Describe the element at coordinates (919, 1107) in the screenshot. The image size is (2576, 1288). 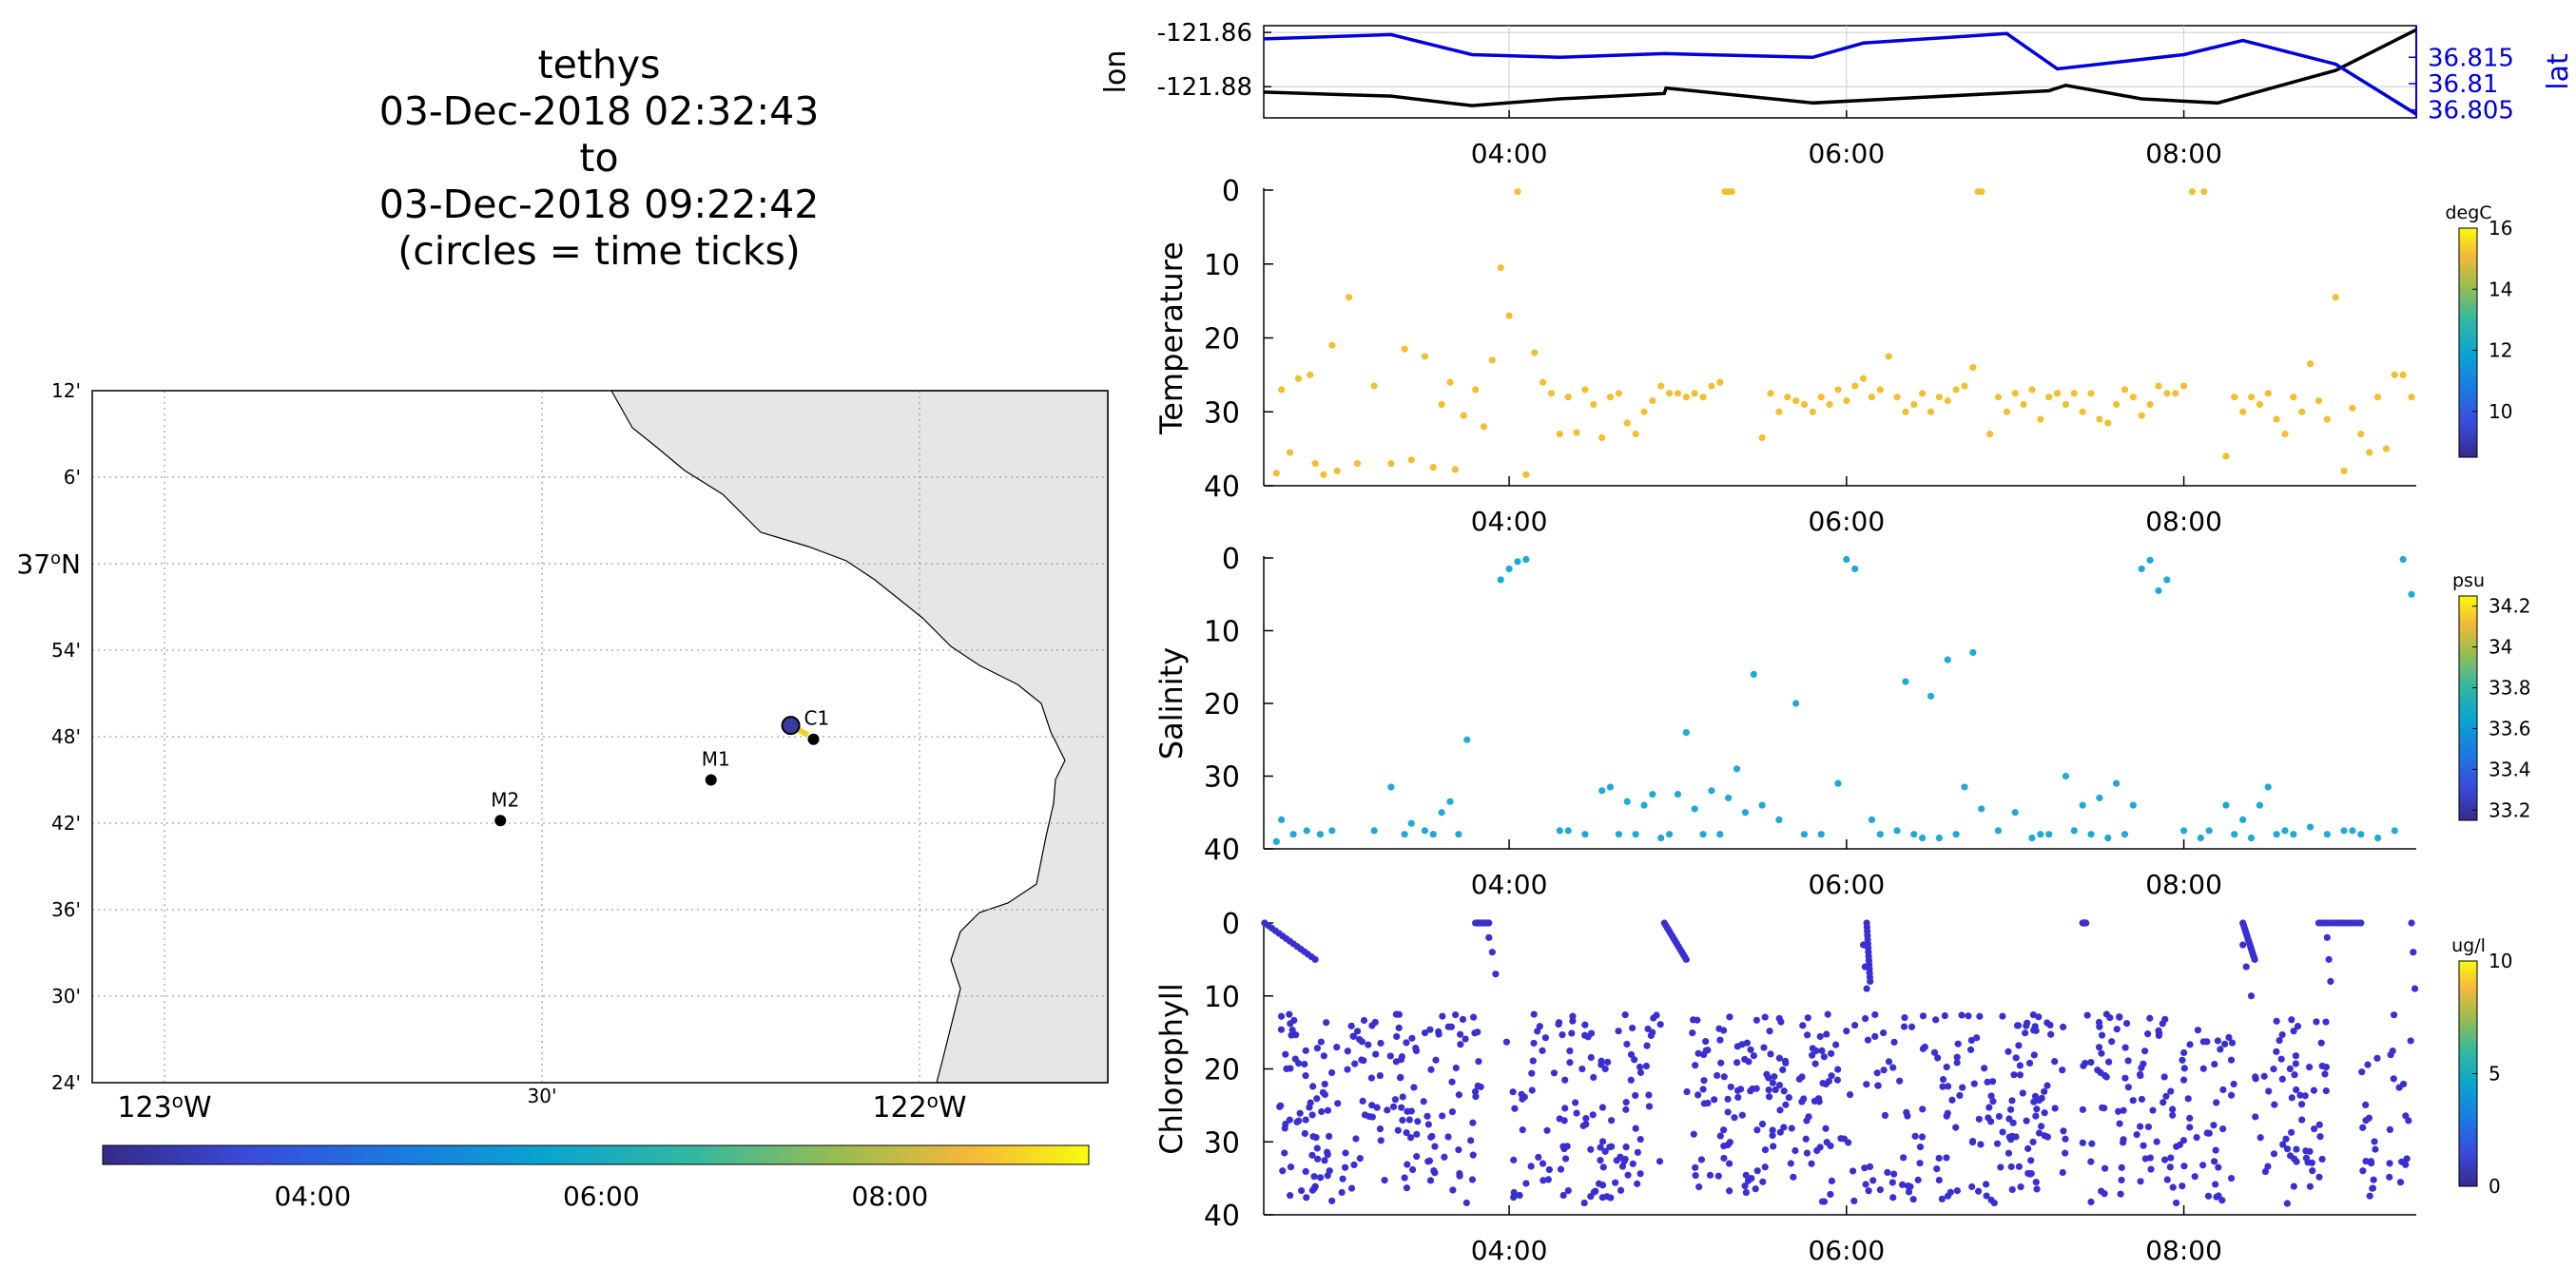
I see `map-lon-label: 122oW` at that location.